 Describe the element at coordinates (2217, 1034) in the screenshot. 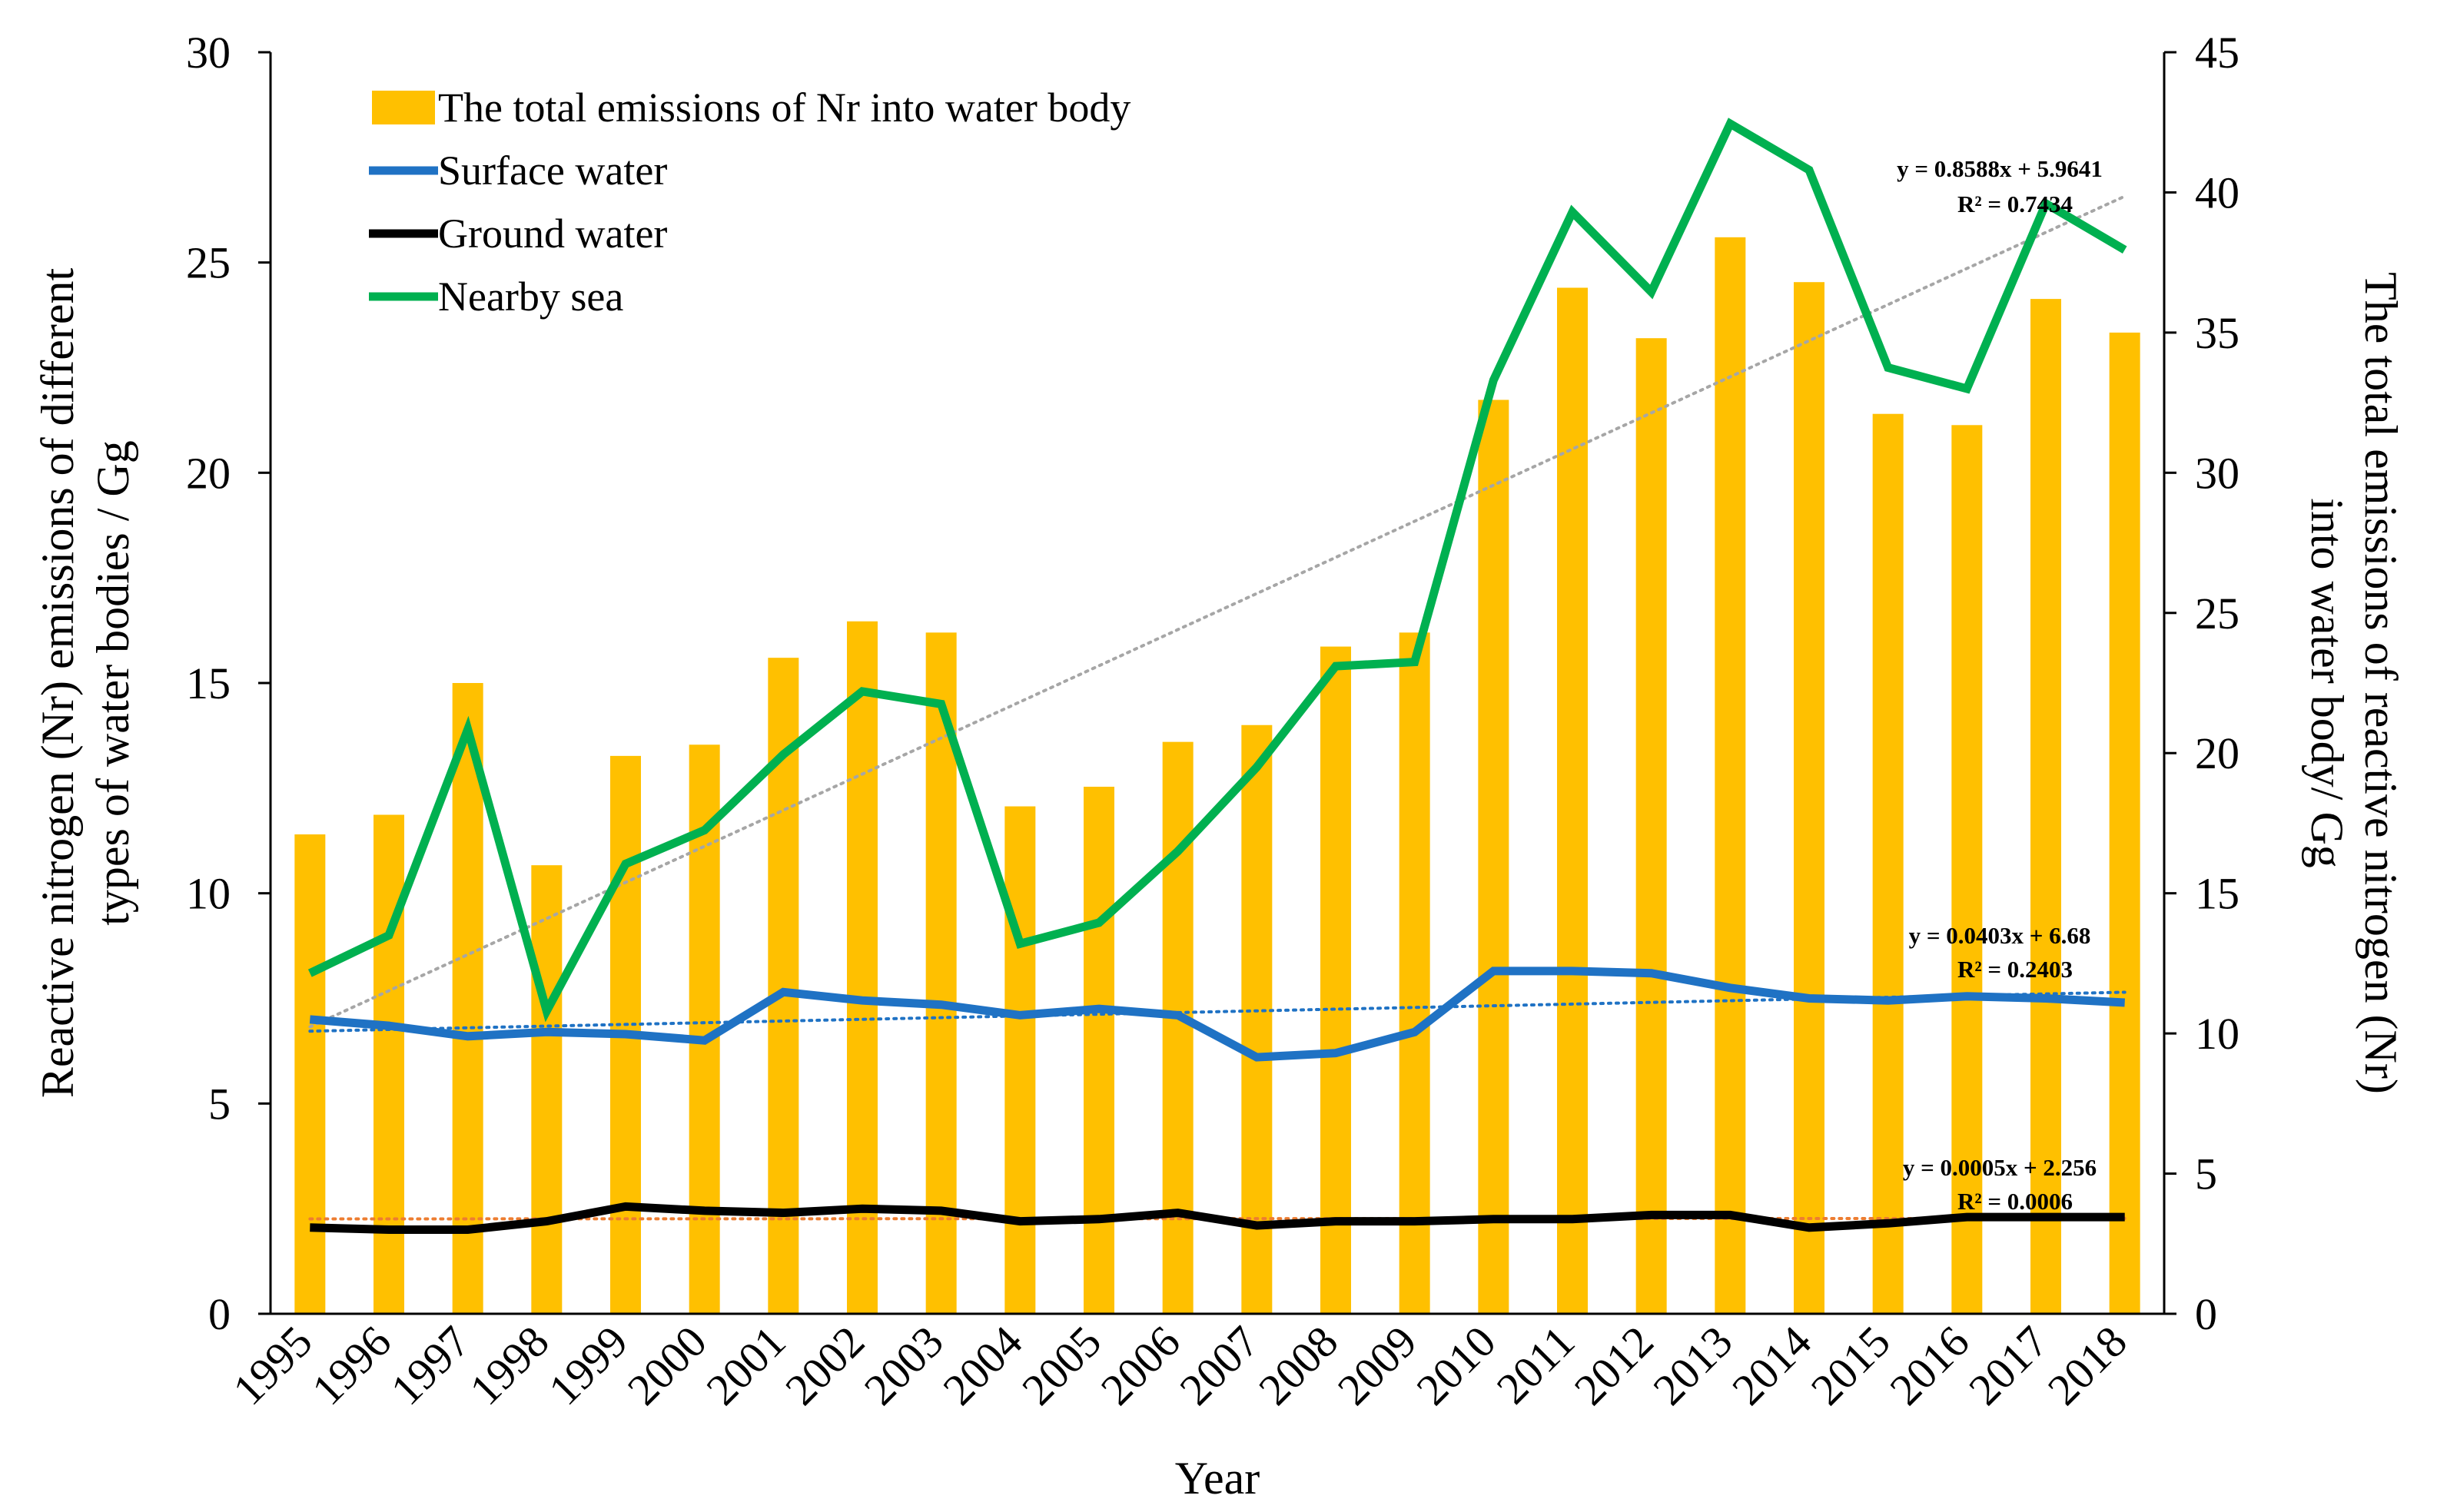

I see `right-tick-label: 10` at that location.